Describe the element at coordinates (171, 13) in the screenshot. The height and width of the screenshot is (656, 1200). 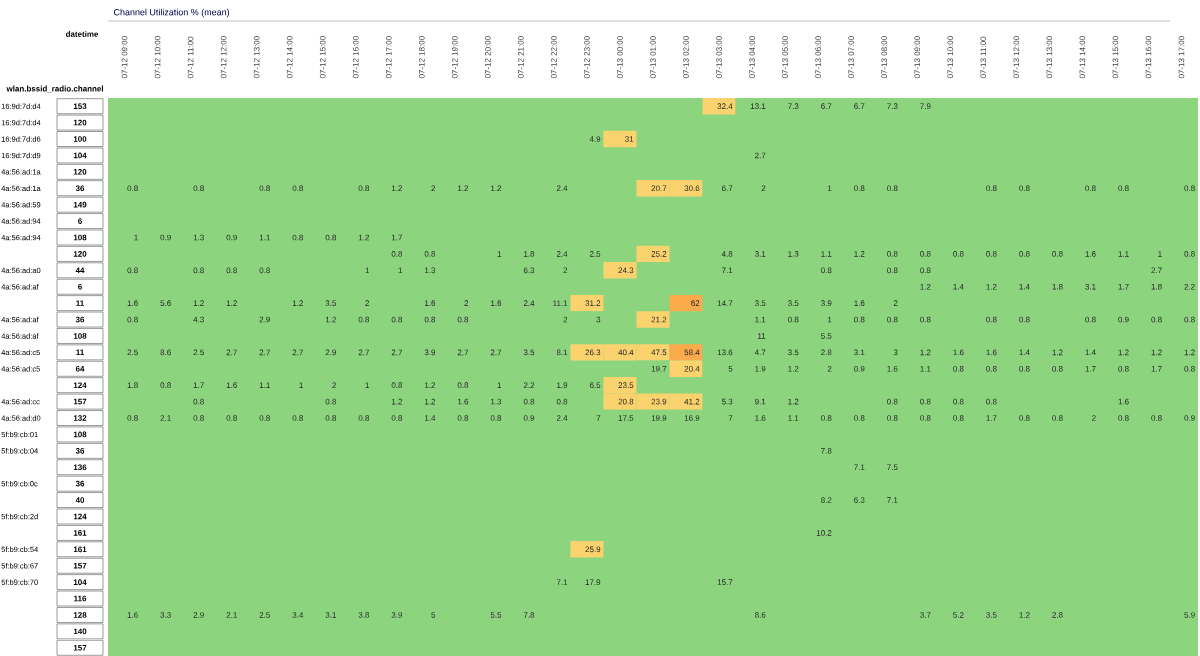
I see `chart-title: Channel Utilization % (mean)` at that location.